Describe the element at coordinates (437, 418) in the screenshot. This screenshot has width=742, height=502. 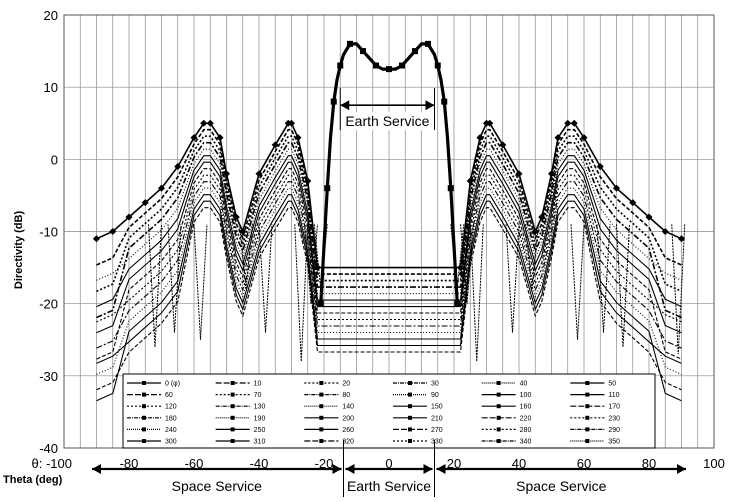
I see `legend-entry: 210` at that location.